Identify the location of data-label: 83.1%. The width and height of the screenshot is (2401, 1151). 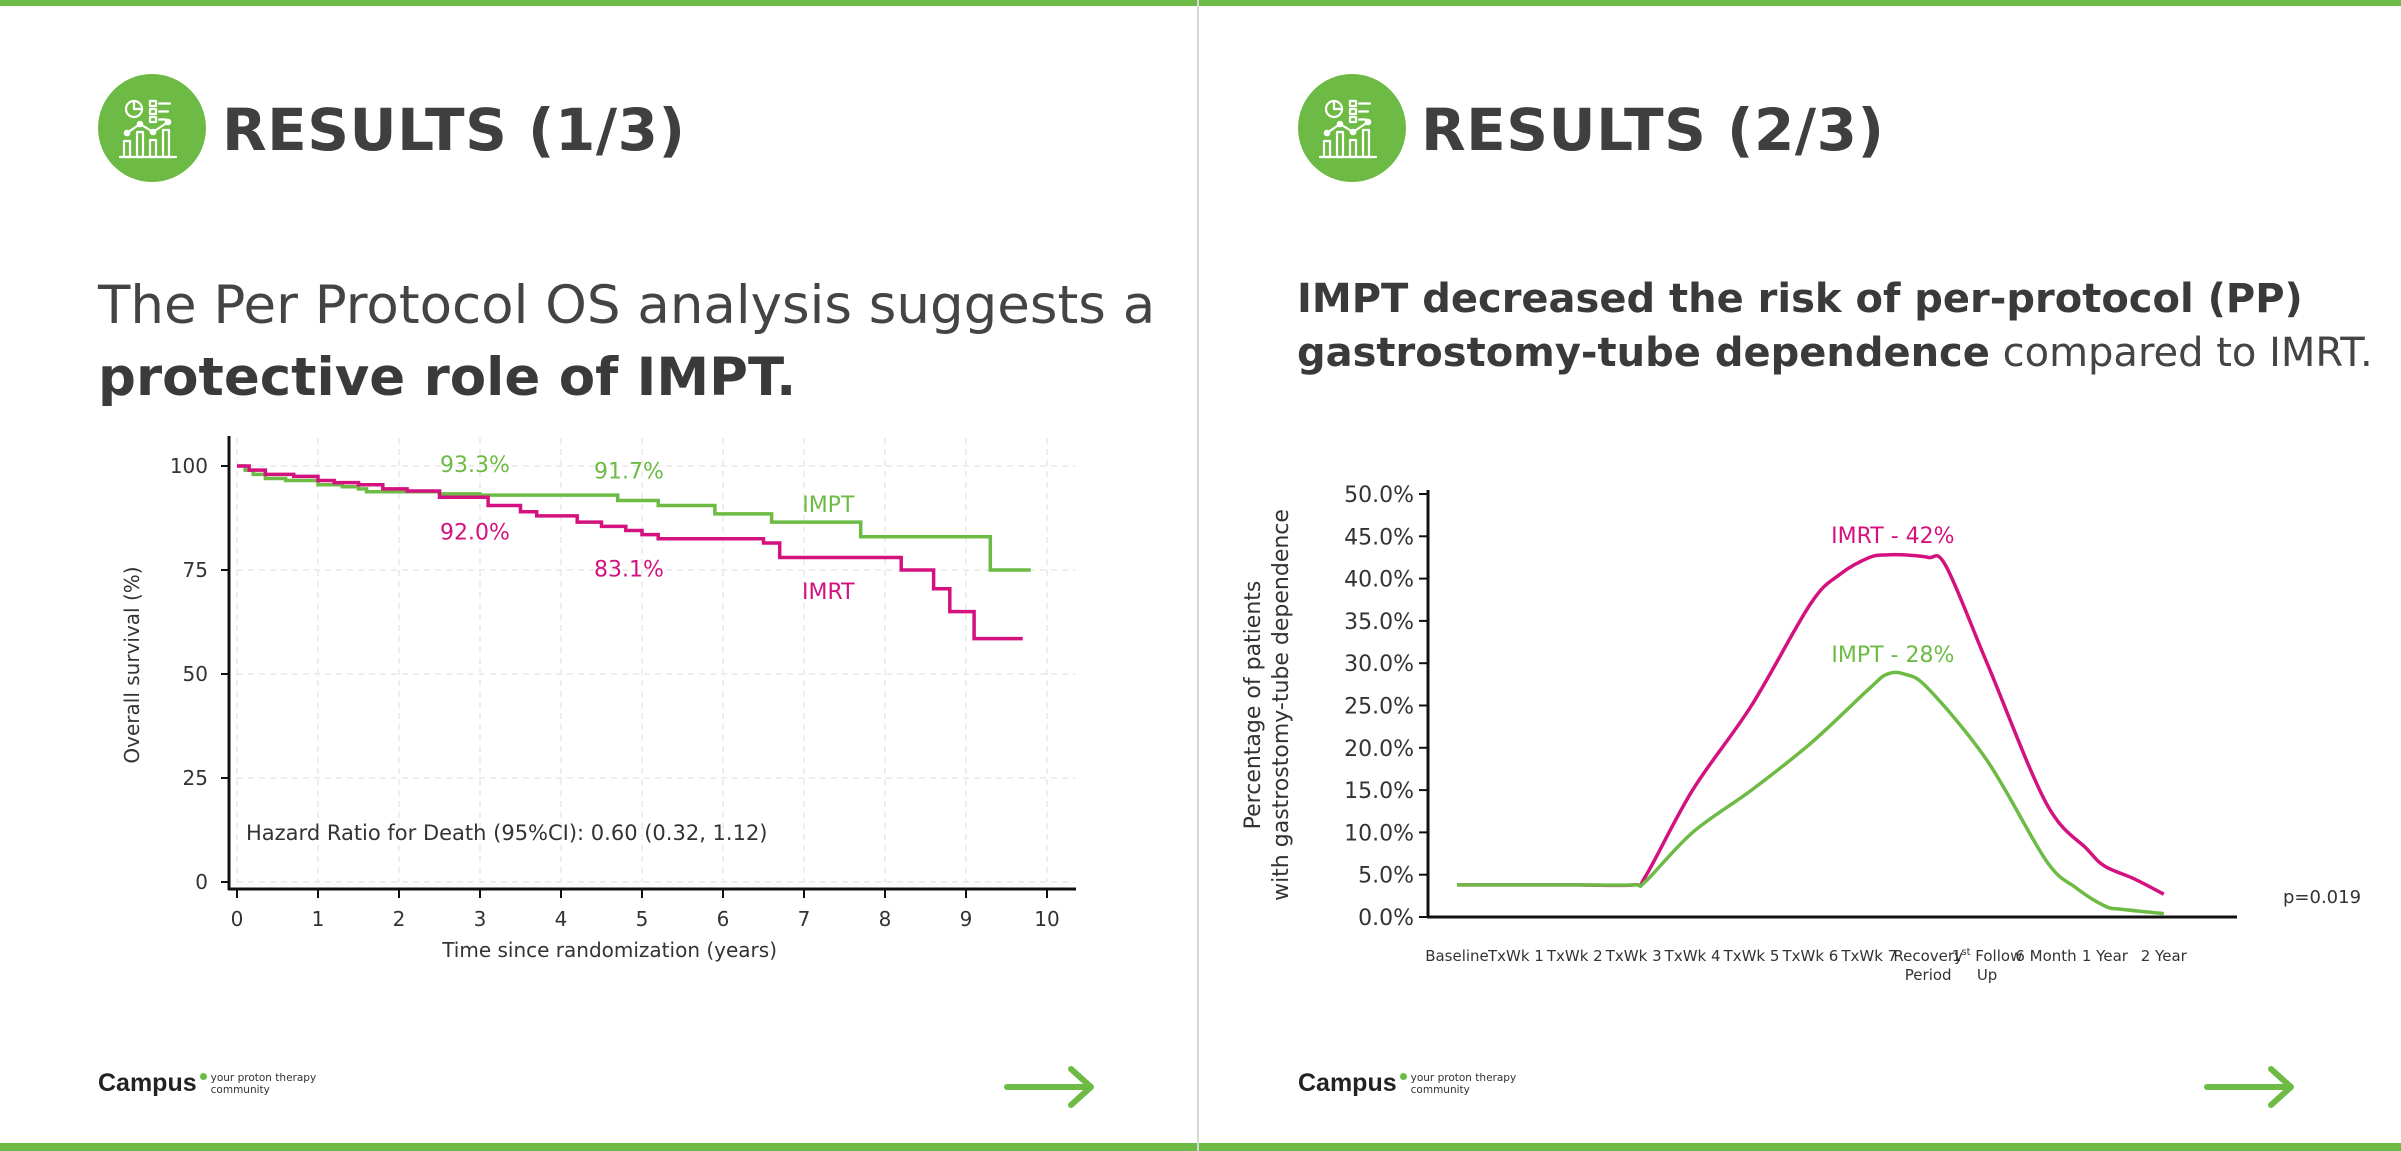
(629, 569).